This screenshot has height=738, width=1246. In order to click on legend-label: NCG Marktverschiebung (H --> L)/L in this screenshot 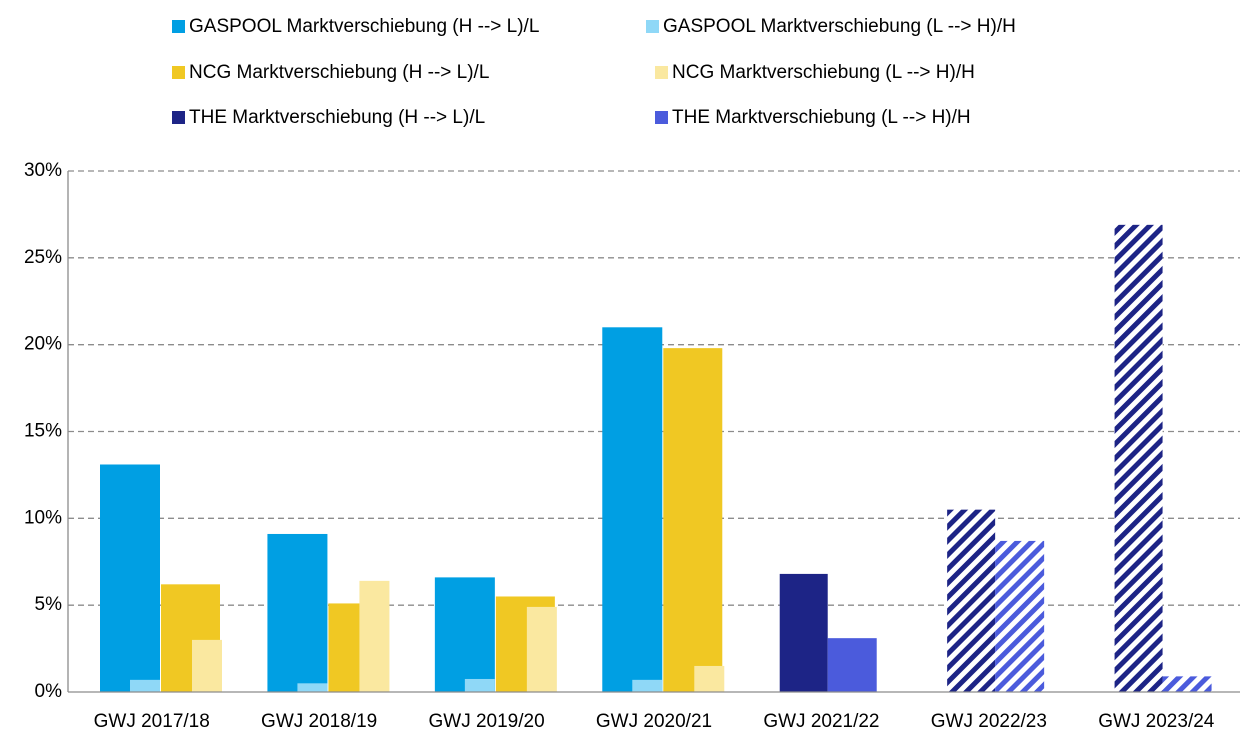, I will do `click(339, 72)`.